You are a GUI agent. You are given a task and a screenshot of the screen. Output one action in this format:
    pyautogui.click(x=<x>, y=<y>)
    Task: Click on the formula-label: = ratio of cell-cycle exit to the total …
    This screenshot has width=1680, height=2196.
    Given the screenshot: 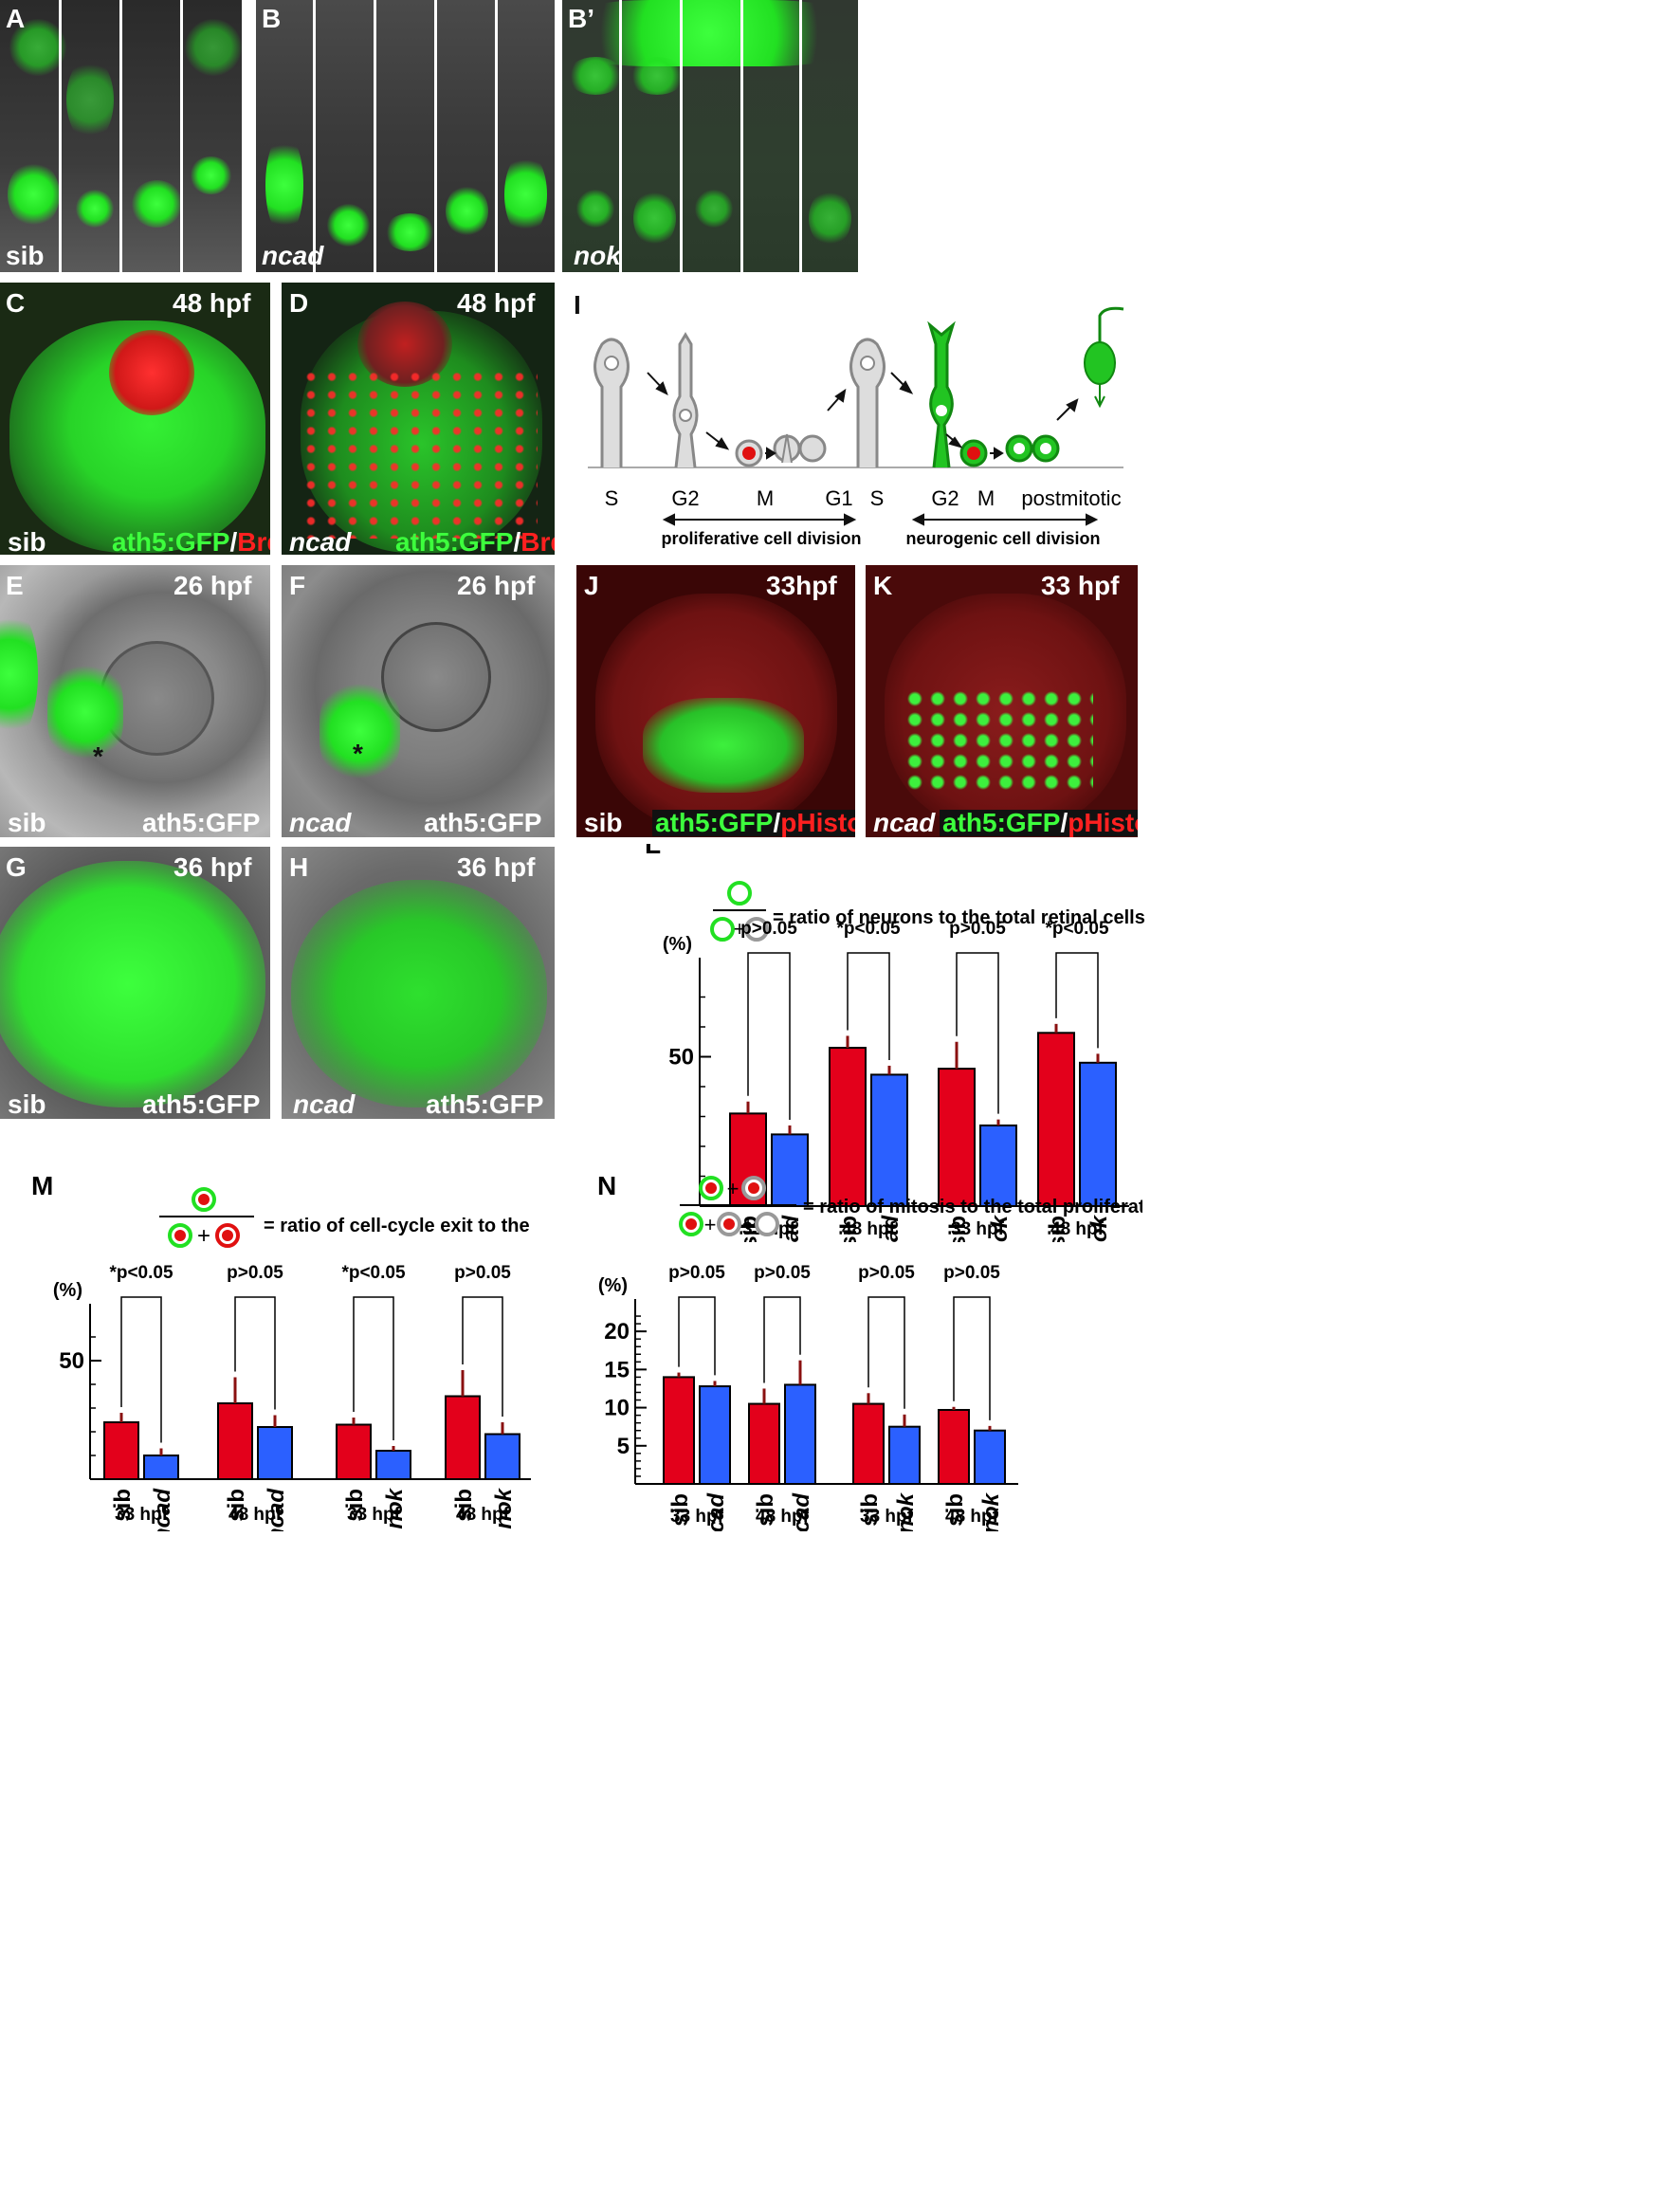 What is the action you would take?
    pyautogui.click(x=397, y=1226)
    